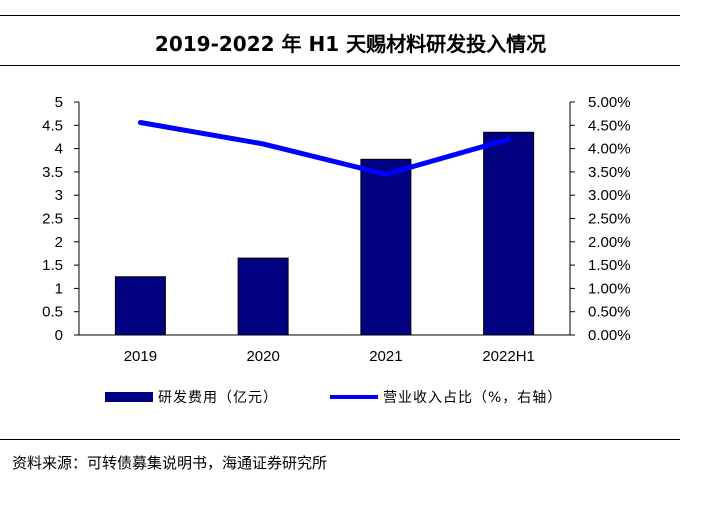  Describe the element at coordinates (340, 439) in the screenshot. I see `bottom-rule` at that location.